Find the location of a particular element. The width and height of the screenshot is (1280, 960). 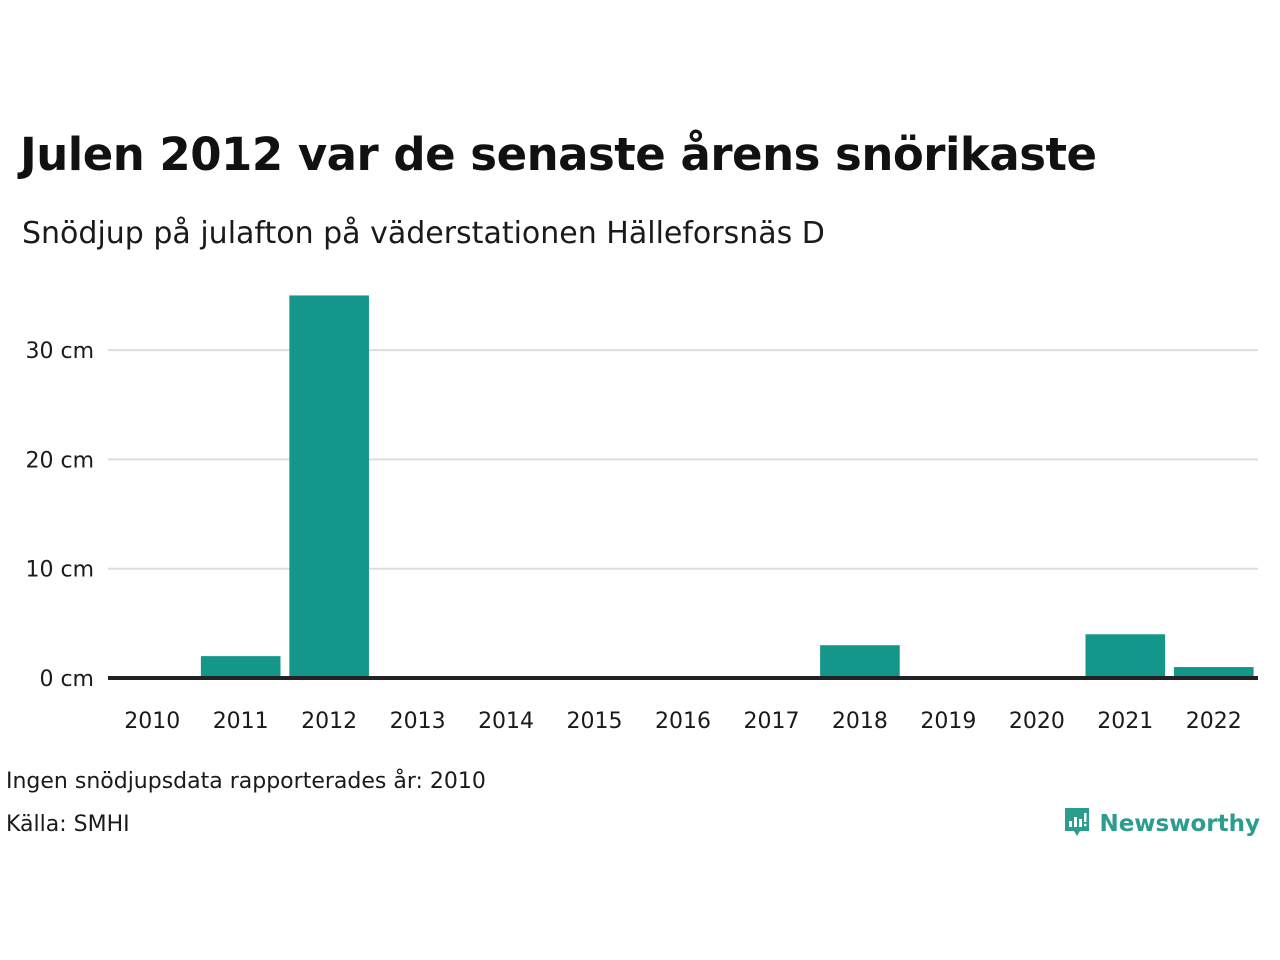

x-tick-label: 2016 is located at coordinates (683, 721).